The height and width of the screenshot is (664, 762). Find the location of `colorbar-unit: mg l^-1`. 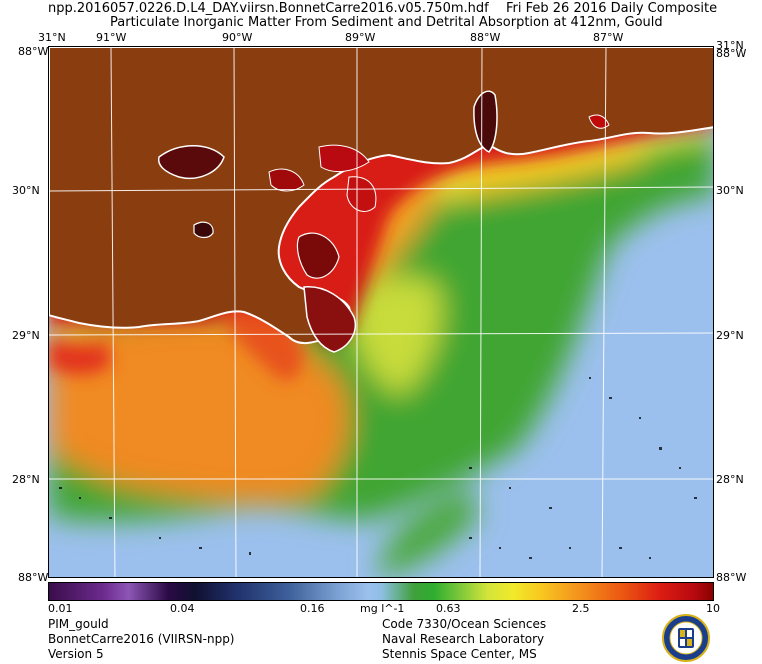

colorbar-unit: mg l^-1 is located at coordinates (382, 608).